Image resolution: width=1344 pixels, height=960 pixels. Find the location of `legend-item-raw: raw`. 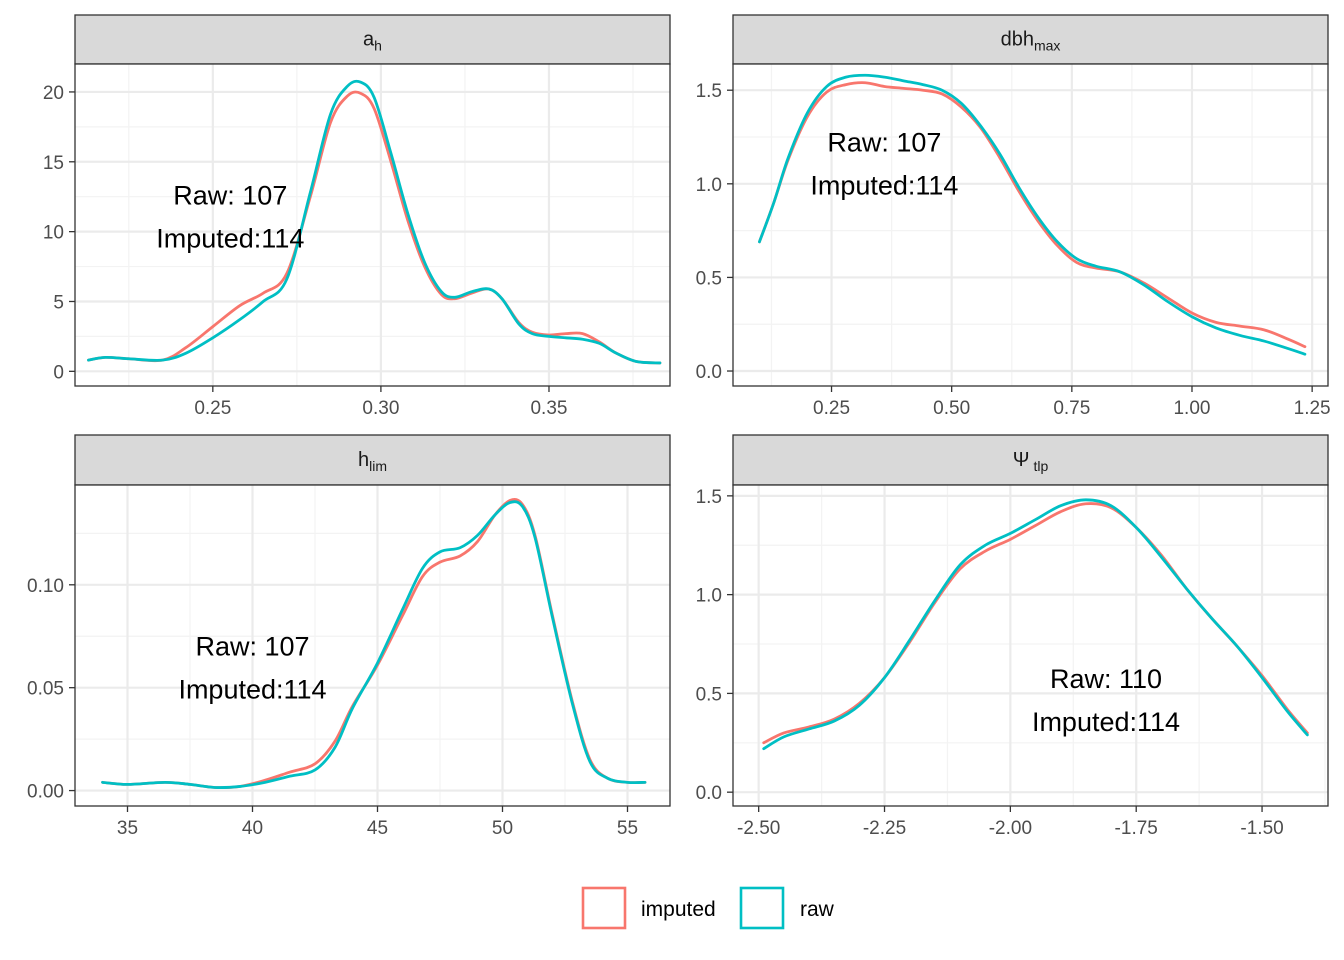

legend-item-raw: raw is located at coordinates (787, 908).